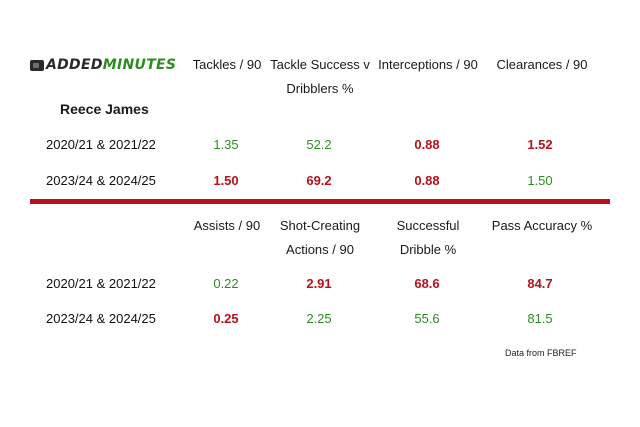 The height and width of the screenshot is (427, 640). I want to click on t1-col-header-2-text: Tackle Success v Dribblers %, so click(320, 76).